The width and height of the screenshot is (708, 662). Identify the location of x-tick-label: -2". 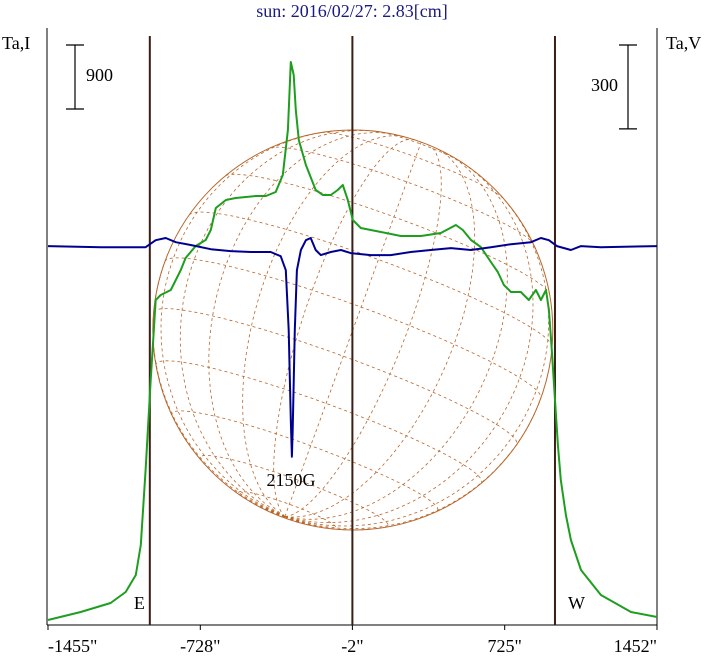
(352, 646).